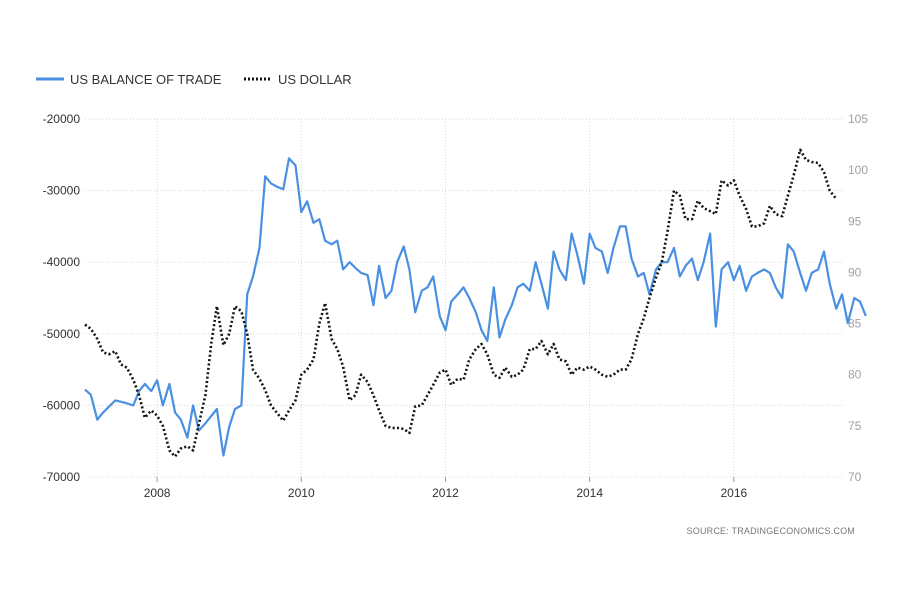  I want to click on y-right-tick-label: 70, so click(855, 477).